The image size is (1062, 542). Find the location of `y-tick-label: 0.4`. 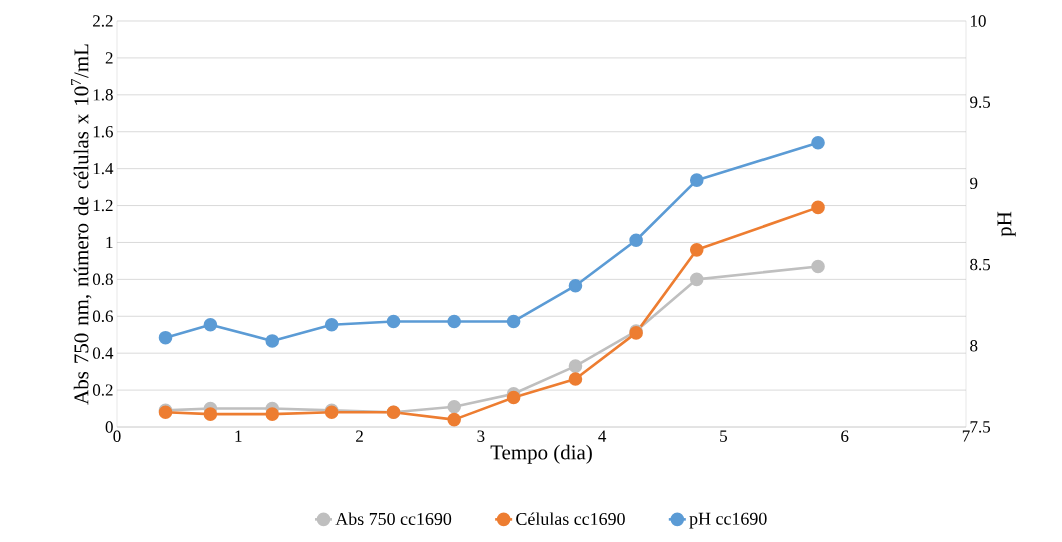

y-tick-label: 0.4 is located at coordinates (103, 353).